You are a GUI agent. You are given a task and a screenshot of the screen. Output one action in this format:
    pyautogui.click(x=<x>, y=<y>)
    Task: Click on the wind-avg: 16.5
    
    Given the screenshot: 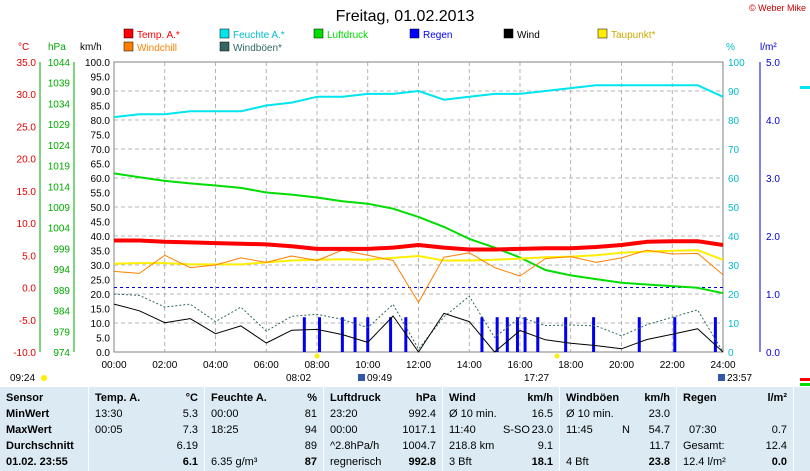 What is the action you would take?
    pyautogui.click(x=542, y=414)
    